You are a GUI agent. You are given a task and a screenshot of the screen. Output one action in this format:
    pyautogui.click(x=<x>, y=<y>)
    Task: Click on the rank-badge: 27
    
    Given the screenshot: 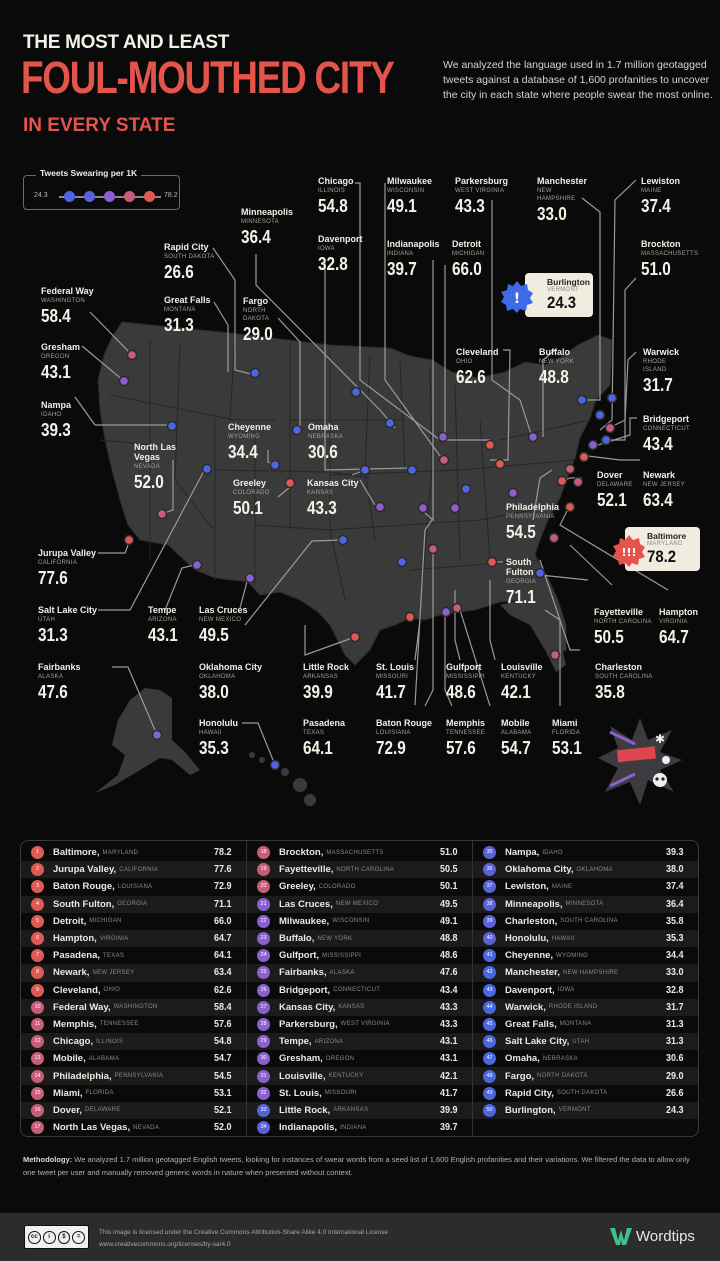 What is the action you would take?
    pyautogui.click(x=263, y=1007)
    